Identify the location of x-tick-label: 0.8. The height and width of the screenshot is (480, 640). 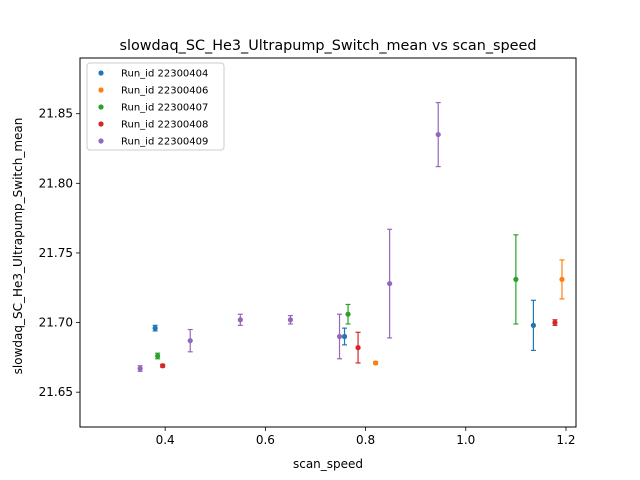
(365, 440).